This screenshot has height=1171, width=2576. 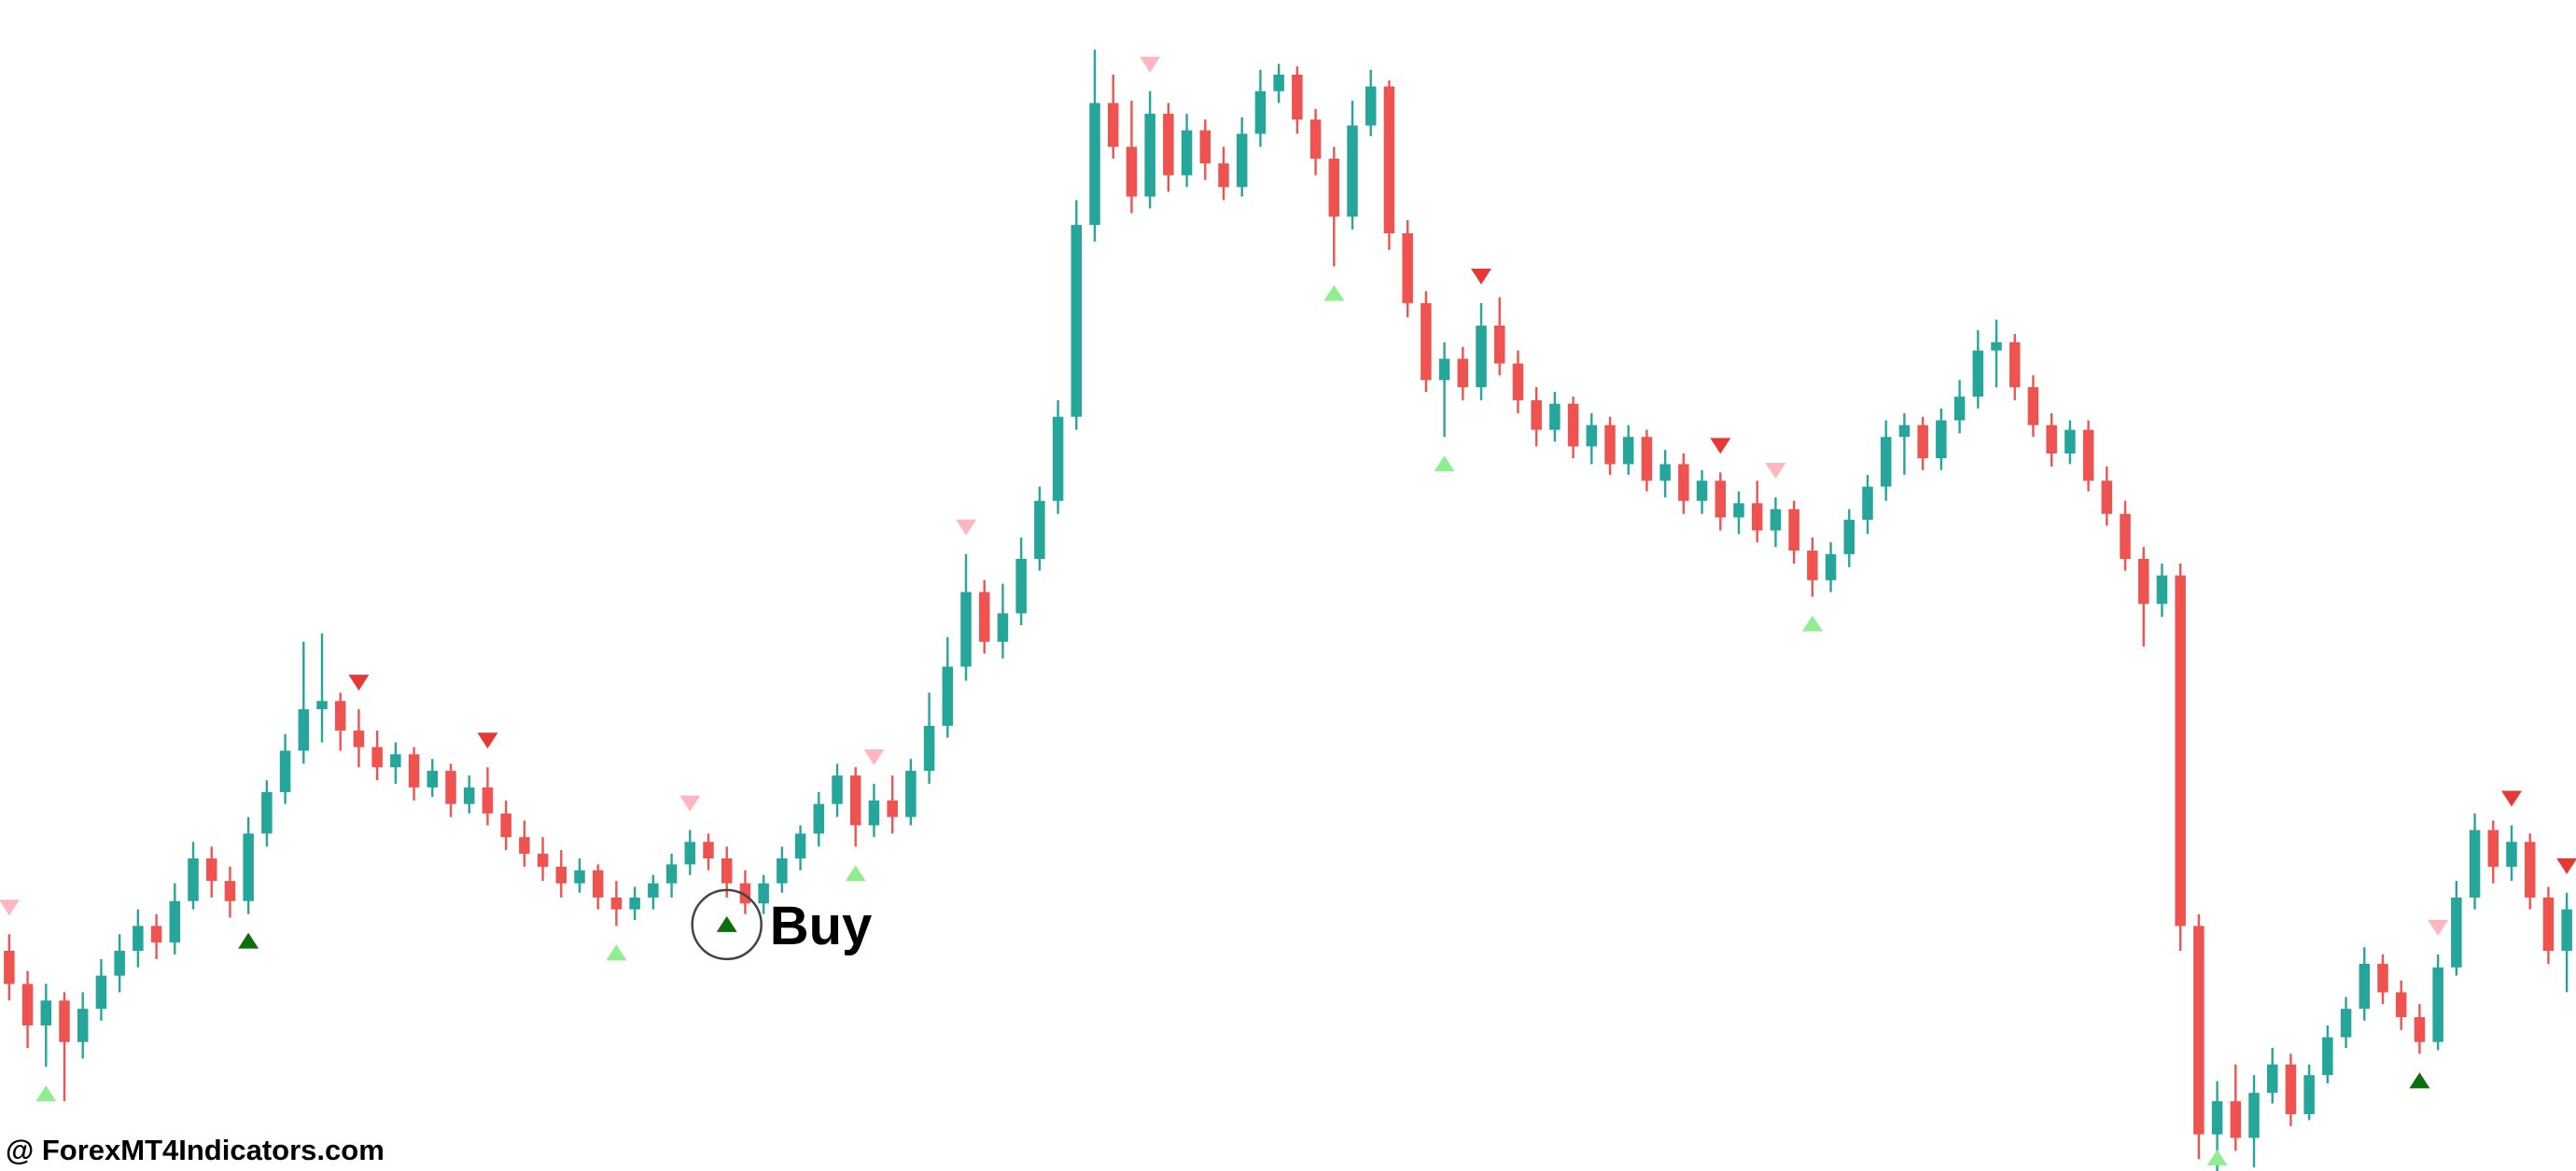 What do you see at coordinates (727, 924) in the screenshot?
I see `buy-signal-circle` at bounding box center [727, 924].